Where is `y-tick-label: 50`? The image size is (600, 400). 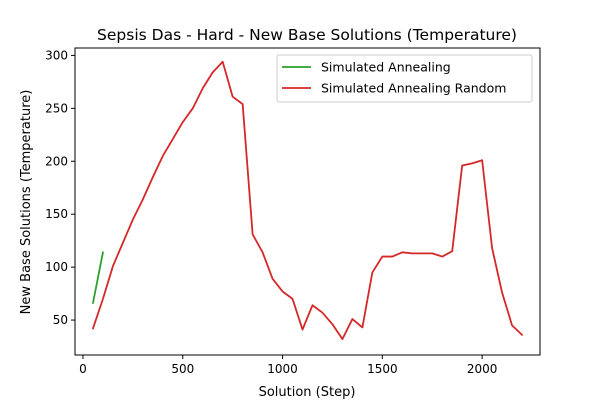 y-tick-label: 50 is located at coordinates (60, 320).